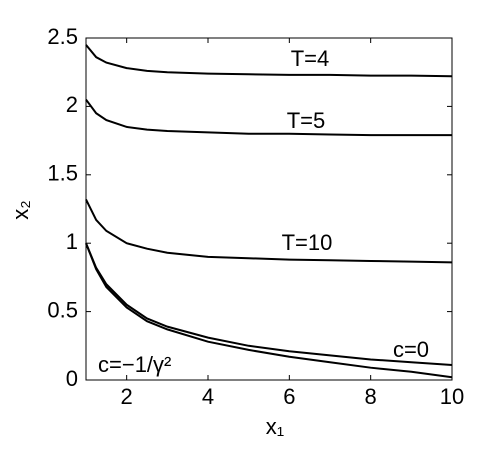 Image resolution: width=498 pixels, height=453 pixels. Describe the element at coordinates (134, 364) in the screenshot. I see `curve-label: c=−1/γ²` at that location.